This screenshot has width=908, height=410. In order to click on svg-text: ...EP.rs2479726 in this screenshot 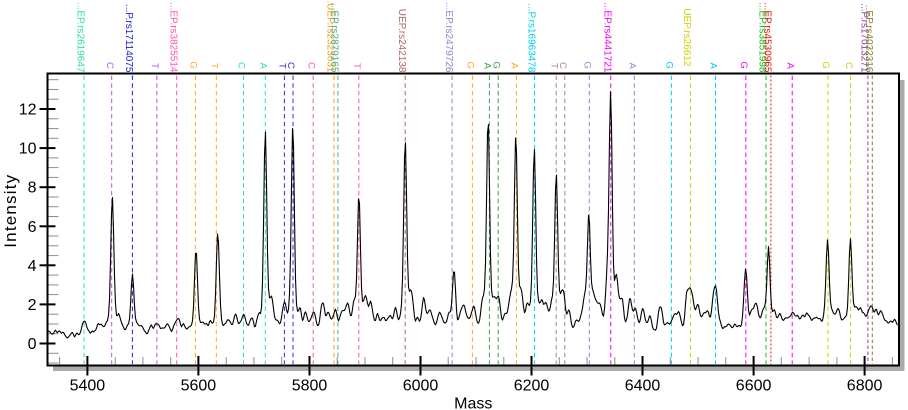, I will do `click(448, 37)`.